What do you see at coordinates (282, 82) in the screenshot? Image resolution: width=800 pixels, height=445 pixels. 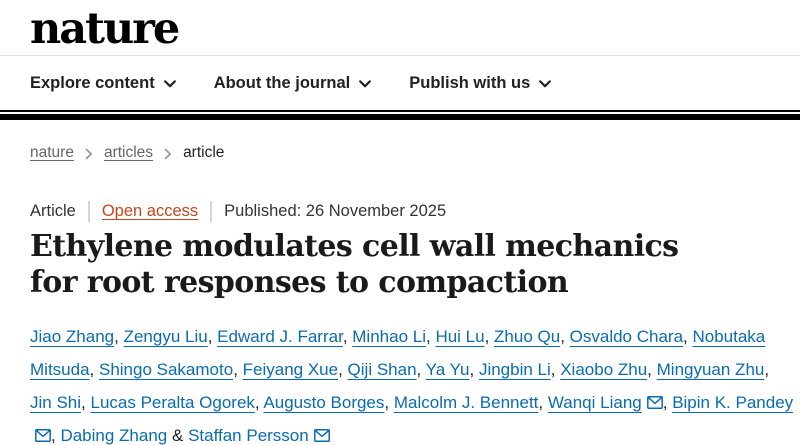 I see `nav-item-label: About the journal` at bounding box center [282, 82].